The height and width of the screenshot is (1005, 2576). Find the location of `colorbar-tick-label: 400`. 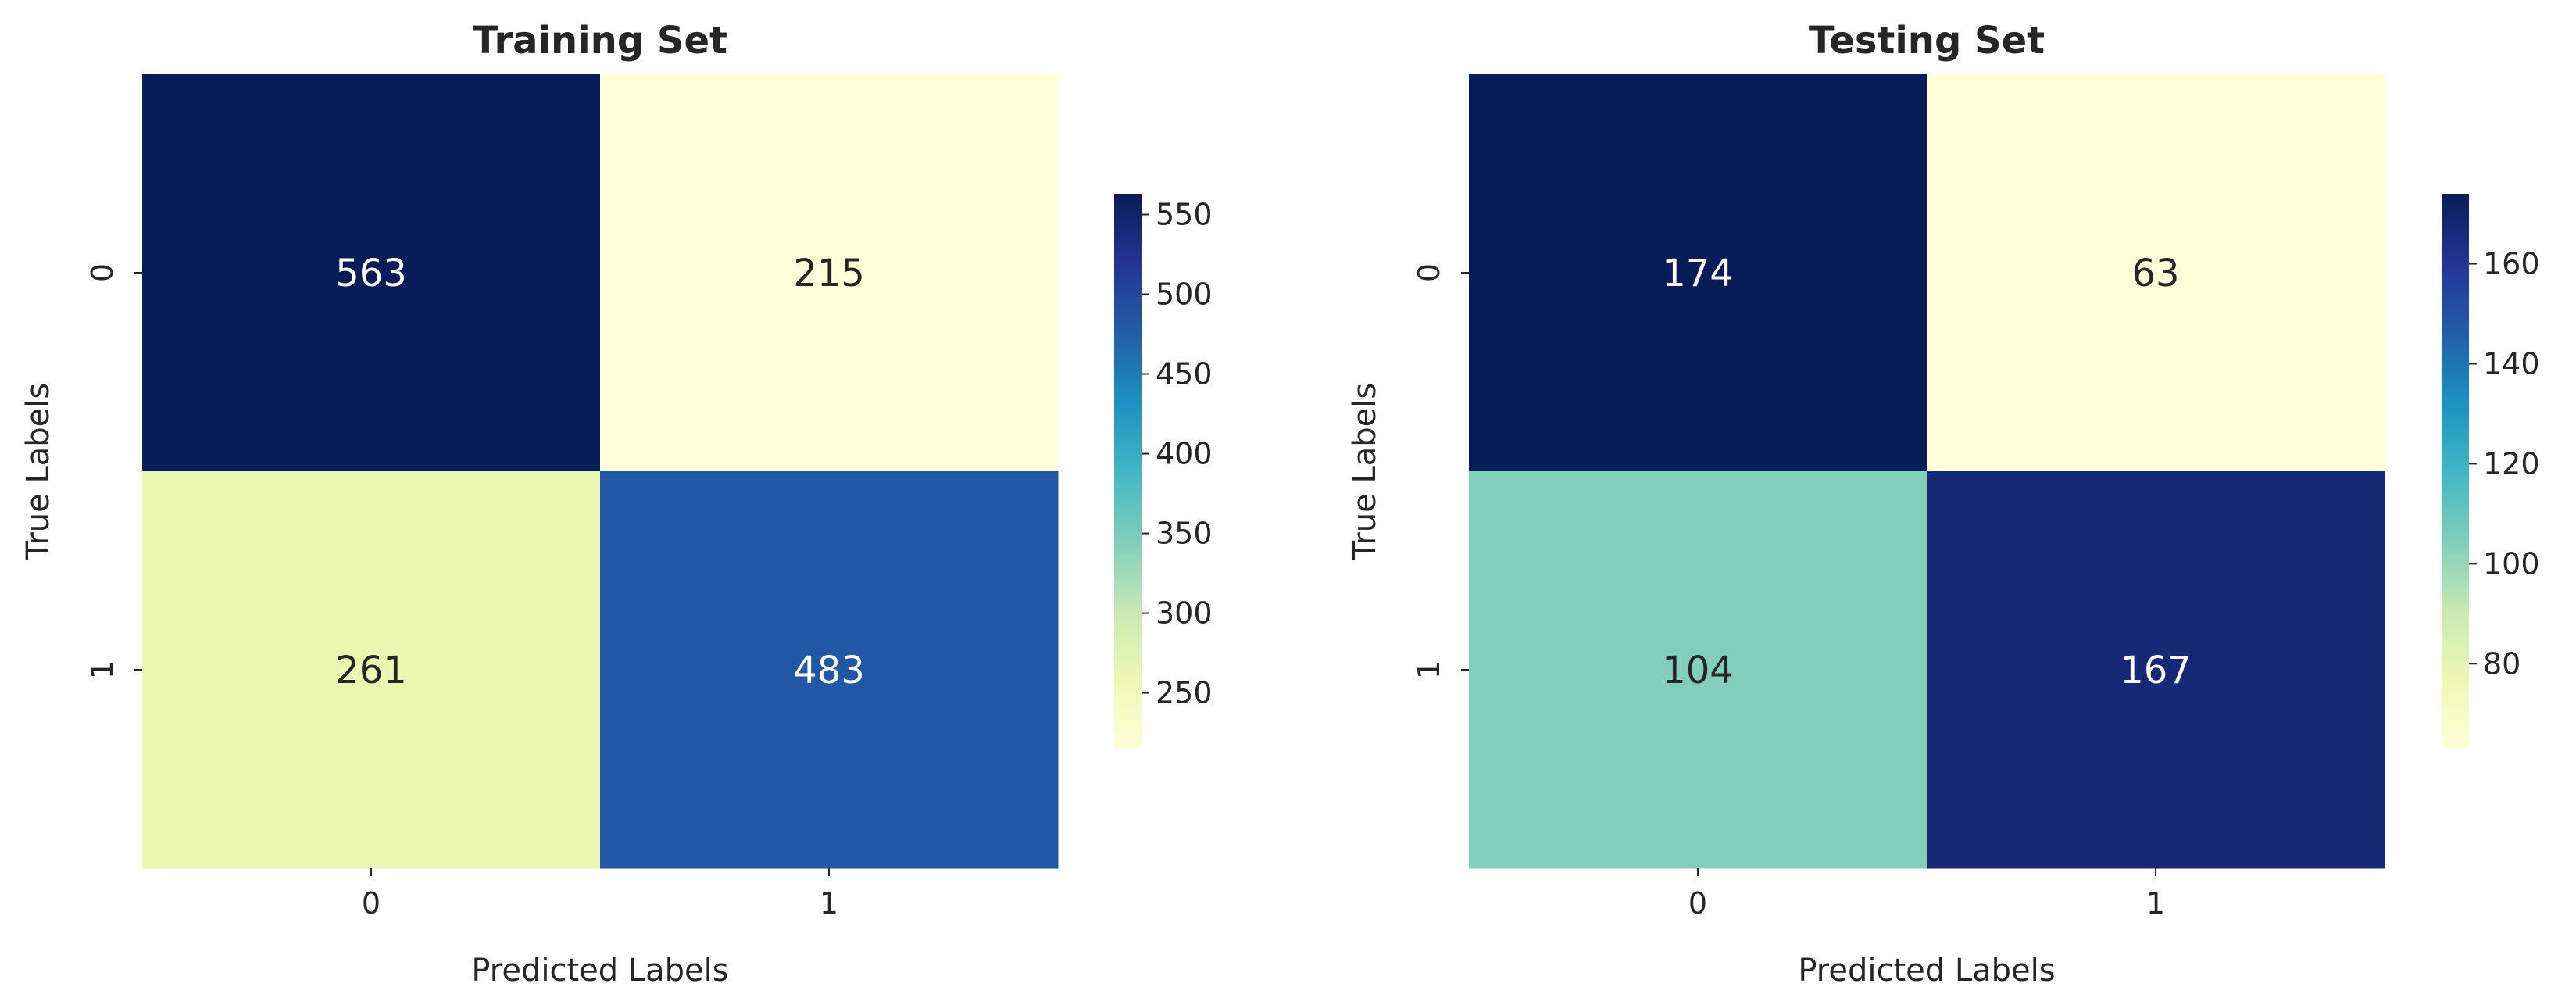

colorbar-tick-label: 400 is located at coordinates (1184, 454).